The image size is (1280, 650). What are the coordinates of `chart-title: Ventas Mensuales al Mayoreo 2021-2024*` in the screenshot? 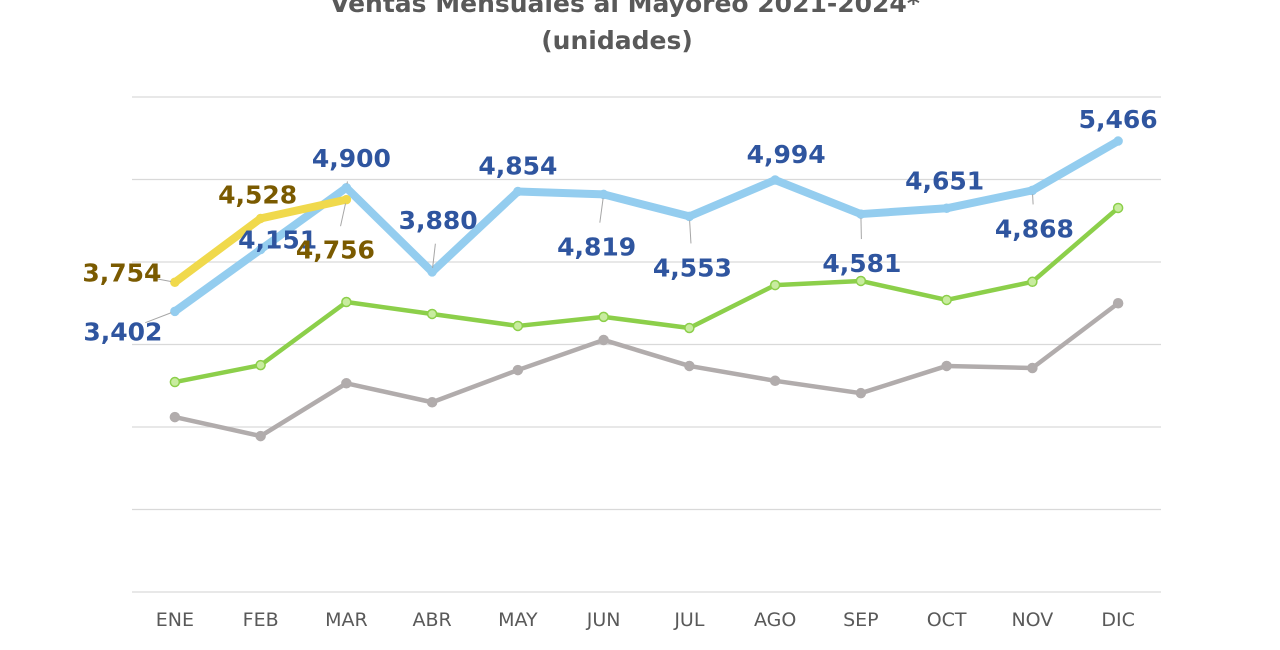 It's located at (625, 9).